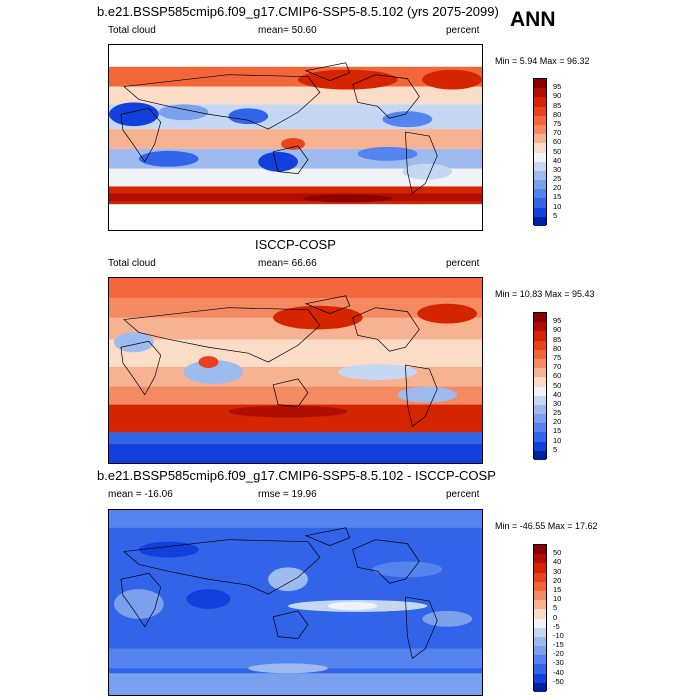 Image resolution: width=700 pixels, height=700 pixels. I want to click on difference-map, so click(295, 602).